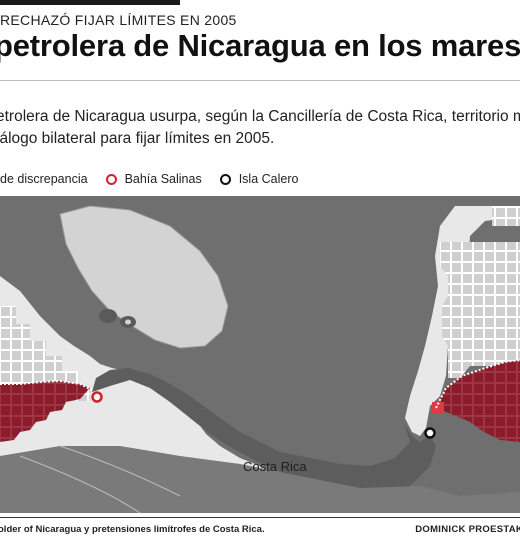 This screenshot has height=537, width=520. I want to click on lake-nicaragua, so click(144, 277).